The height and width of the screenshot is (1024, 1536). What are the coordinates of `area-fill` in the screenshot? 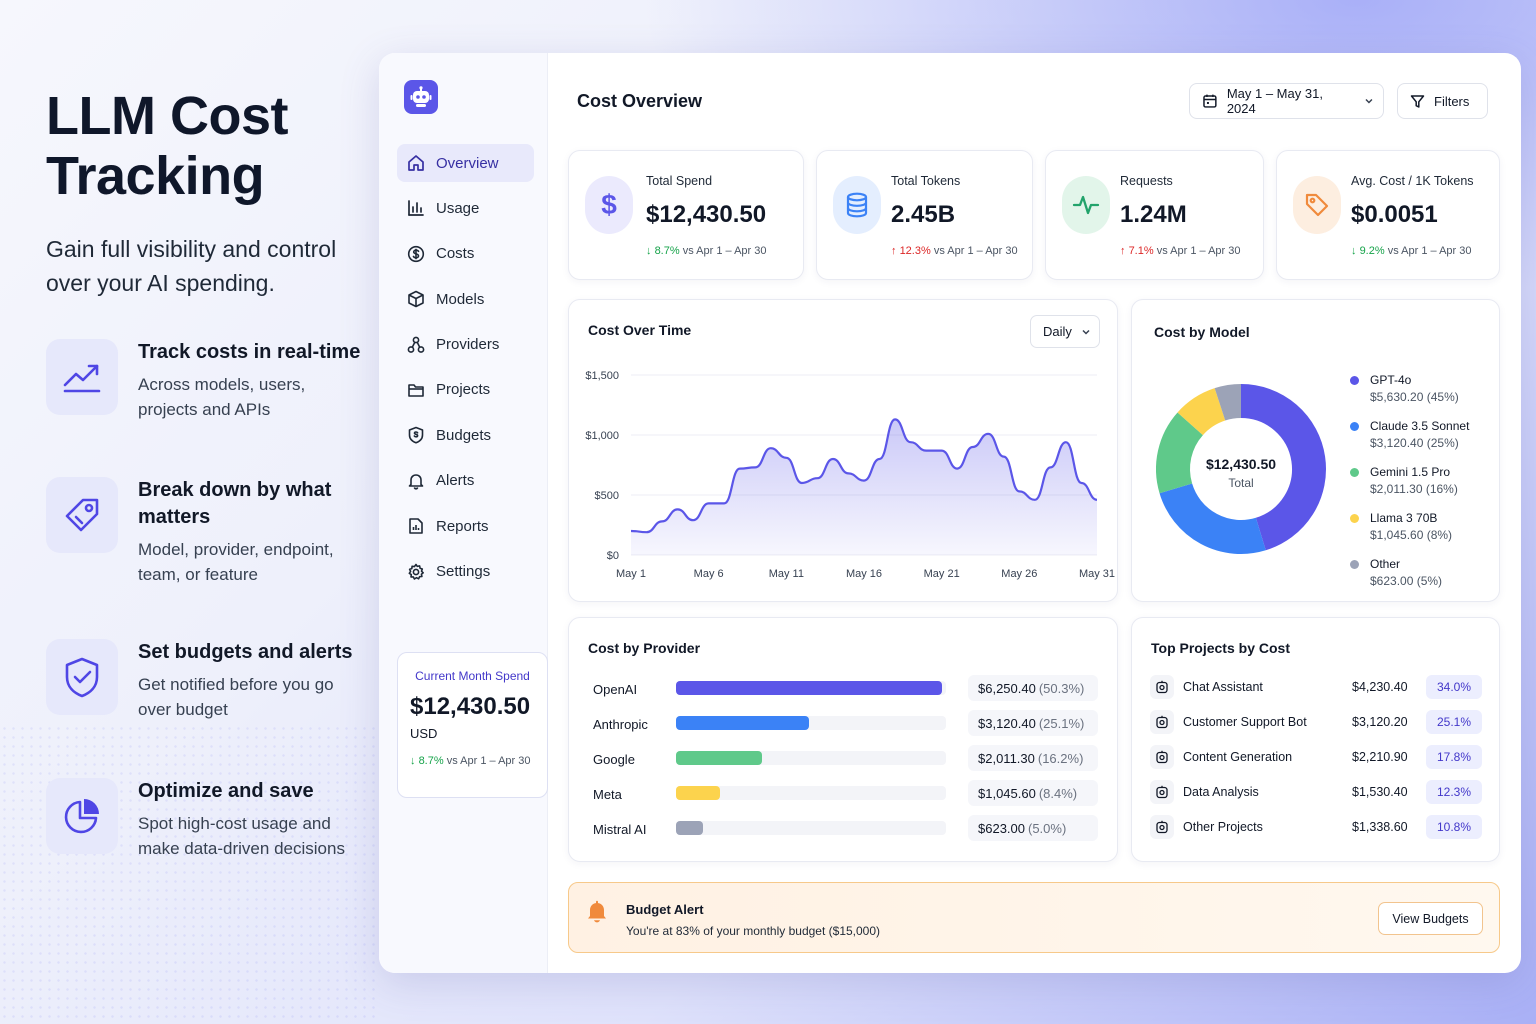 It's located at (864, 487).